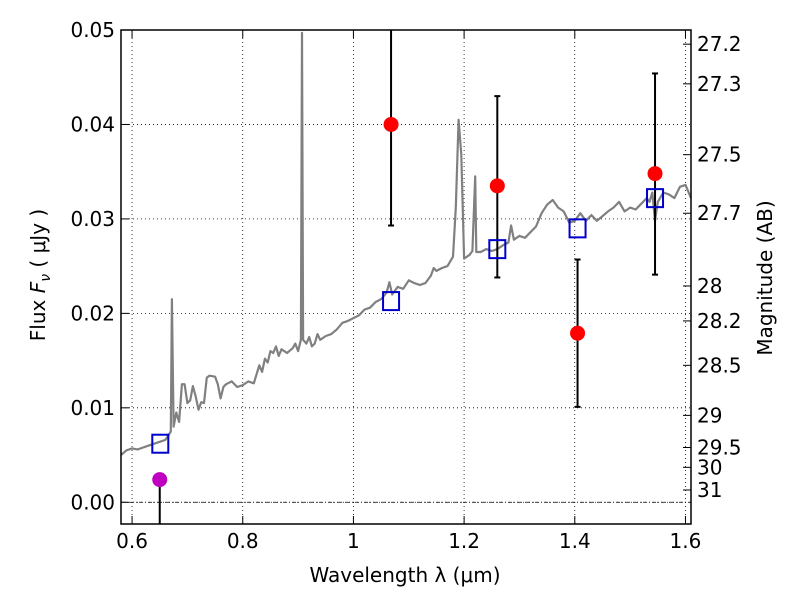 This screenshot has height=600, width=800. What do you see at coordinates (92, 30) in the screenshot?
I see `y-tick-label: 0.05` at bounding box center [92, 30].